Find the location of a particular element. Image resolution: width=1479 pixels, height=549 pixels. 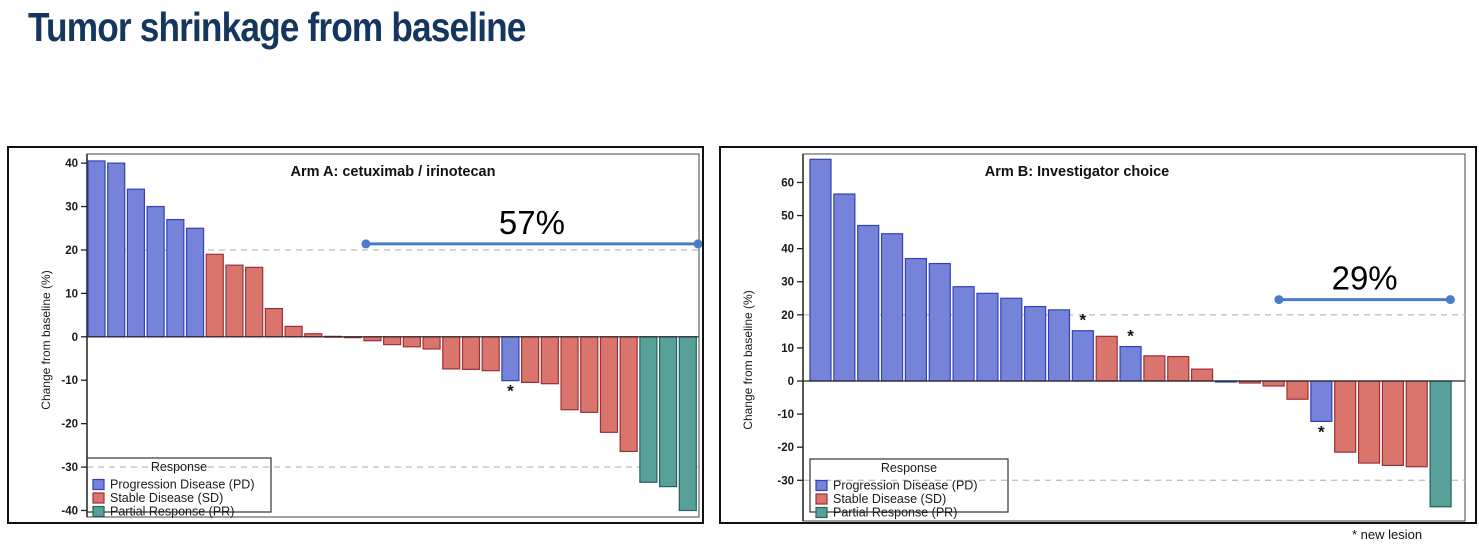

y-tick-label: 60 is located at coordinates (787, 183).